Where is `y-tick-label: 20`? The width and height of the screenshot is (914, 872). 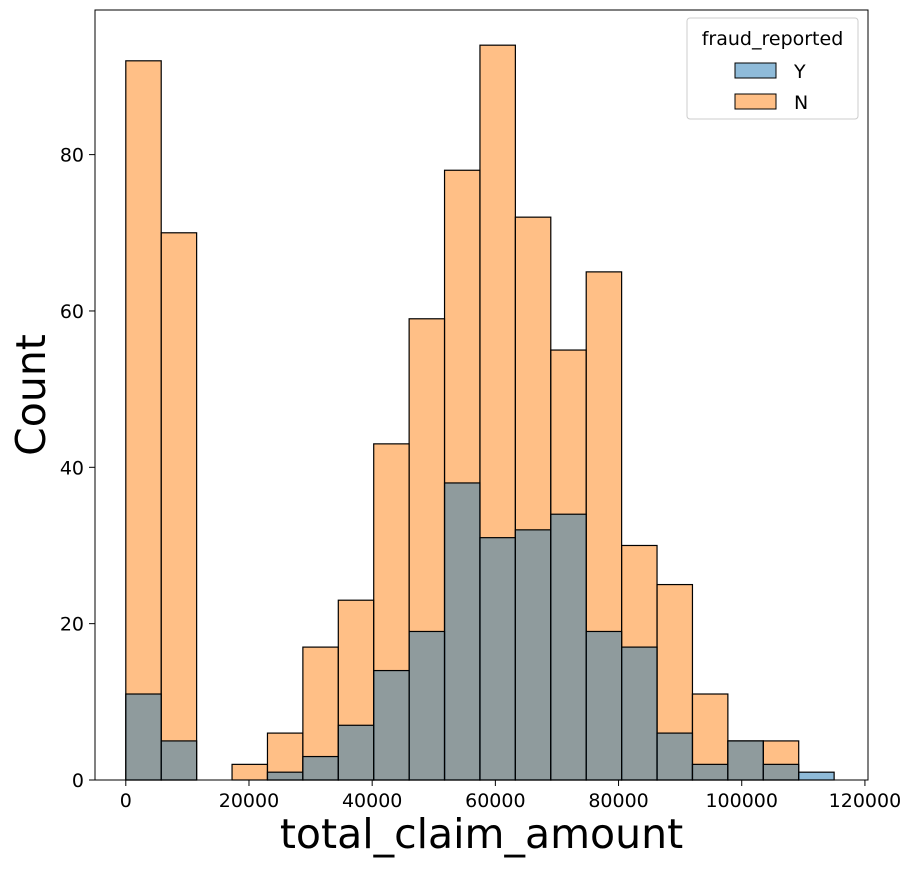
y-tick-label: 20 is located at coordinates (72, 625).